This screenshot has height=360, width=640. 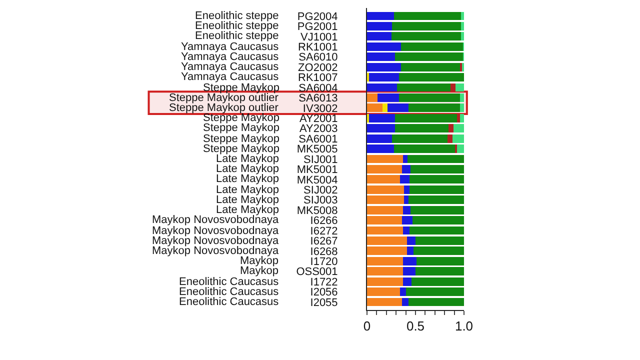 I want to click on y-tick-label: PG2001, so click(x=317, y=27).